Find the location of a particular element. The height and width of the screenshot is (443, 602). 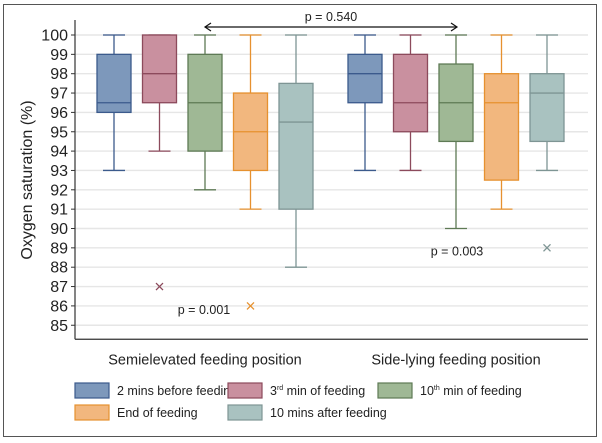

p-value-label: p = 0.003 is located at coordinates (457, 252).